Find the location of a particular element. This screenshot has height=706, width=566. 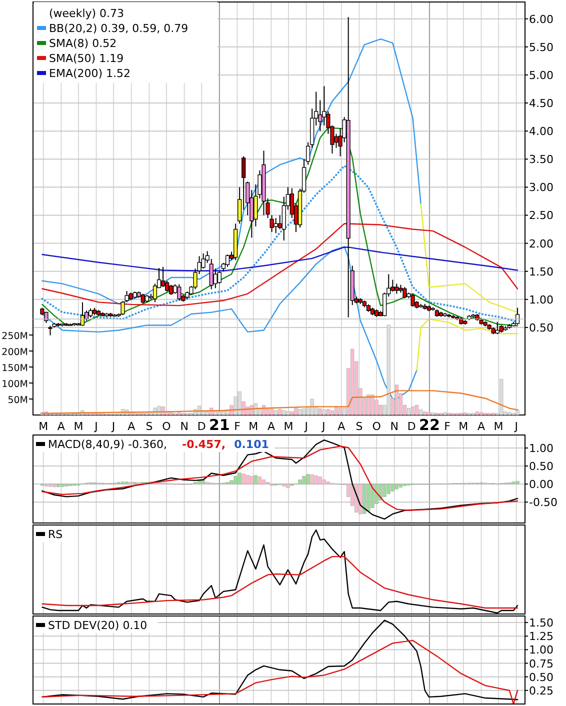

y-tick-label: 250M is located at coordinates (15, 336).